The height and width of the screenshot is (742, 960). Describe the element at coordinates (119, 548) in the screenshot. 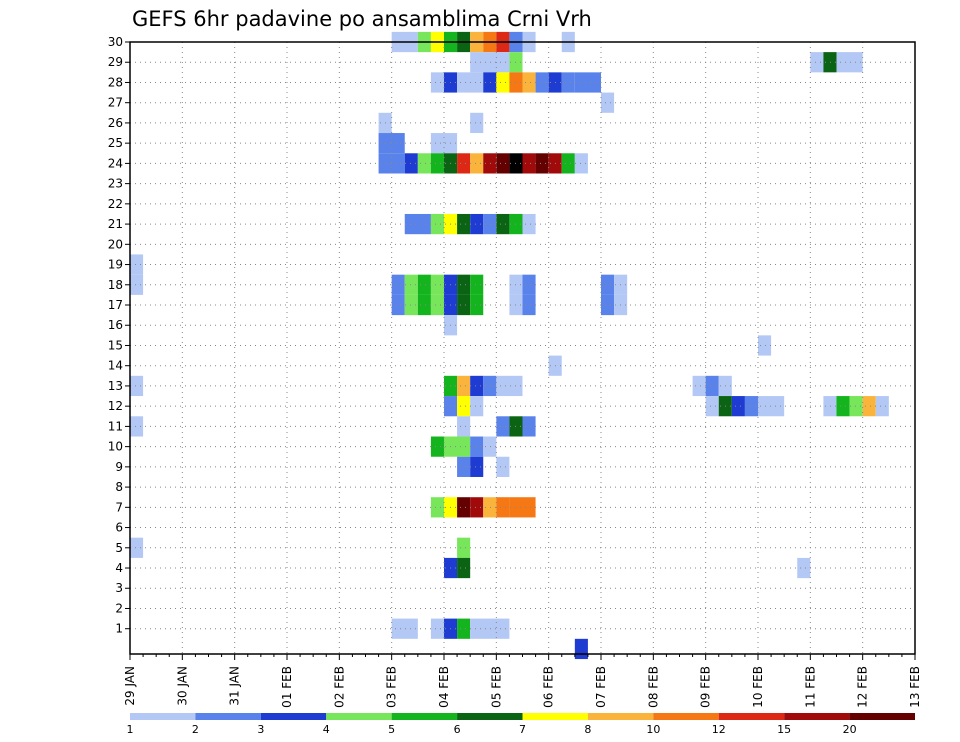

I see `y-tick-label: 5` at that location.